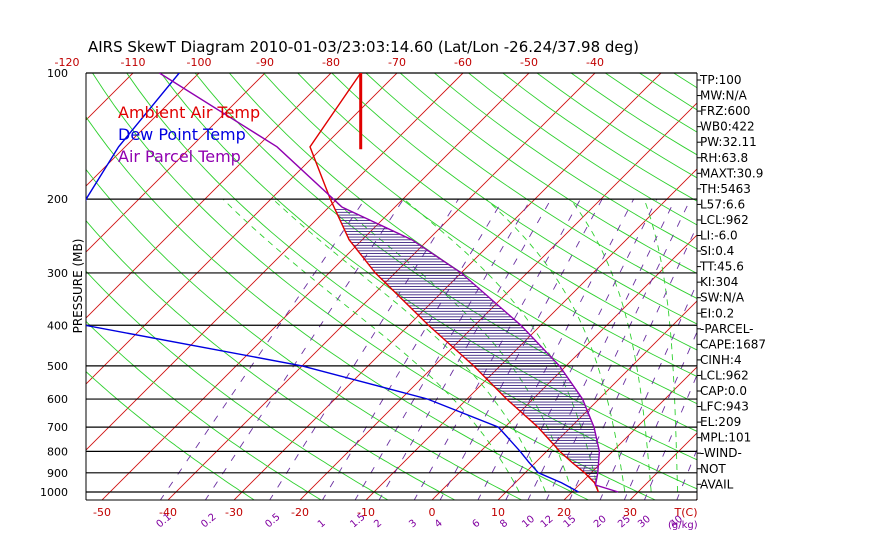  I want to click on pressure-tick-label: 500, so click(57, 366).